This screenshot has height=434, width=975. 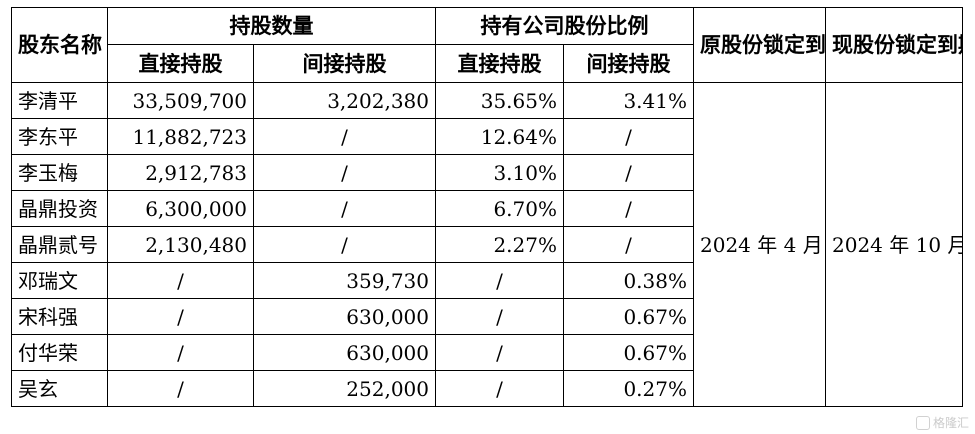 I want to click on header-shareholder-name: 股东名称, so click(x=59, y=45).